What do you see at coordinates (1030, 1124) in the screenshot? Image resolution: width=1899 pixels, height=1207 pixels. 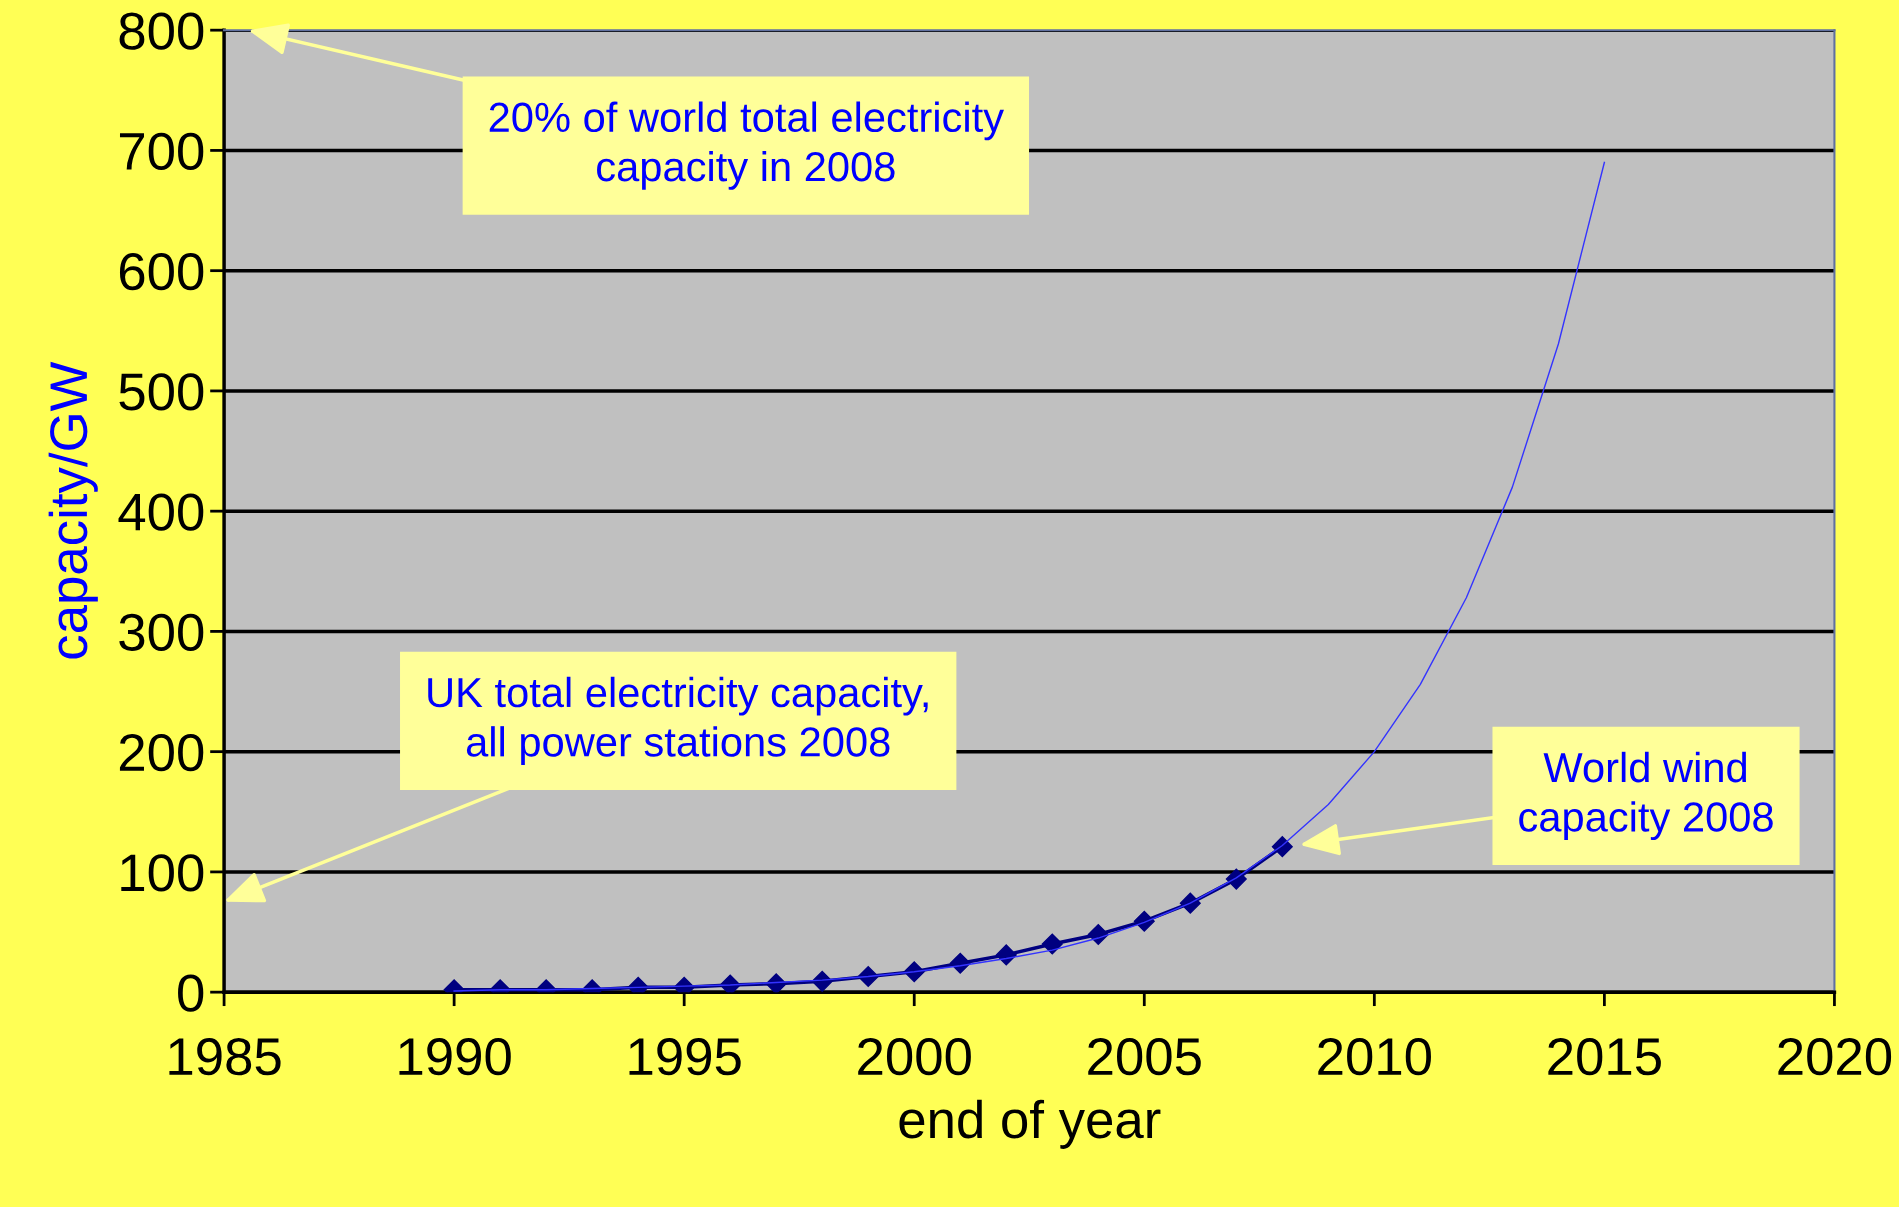 I see `x-axis-title: end of year` at bounding box center [1030, 1124].